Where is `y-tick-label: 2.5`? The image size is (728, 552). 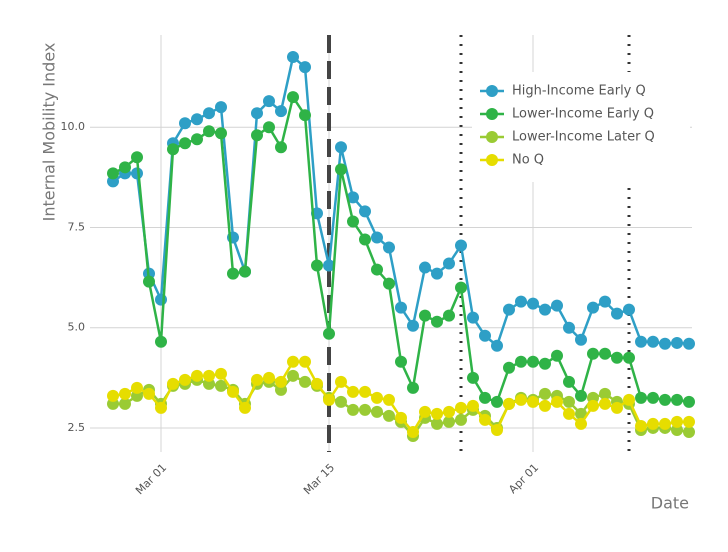 y-tick-label: 2.5 is located at coordinates (77, 427).